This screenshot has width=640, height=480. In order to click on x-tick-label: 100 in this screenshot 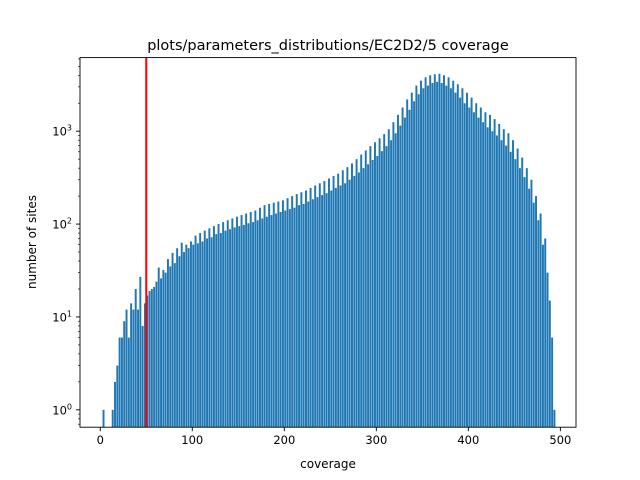, I will do `click(192, 440)`.